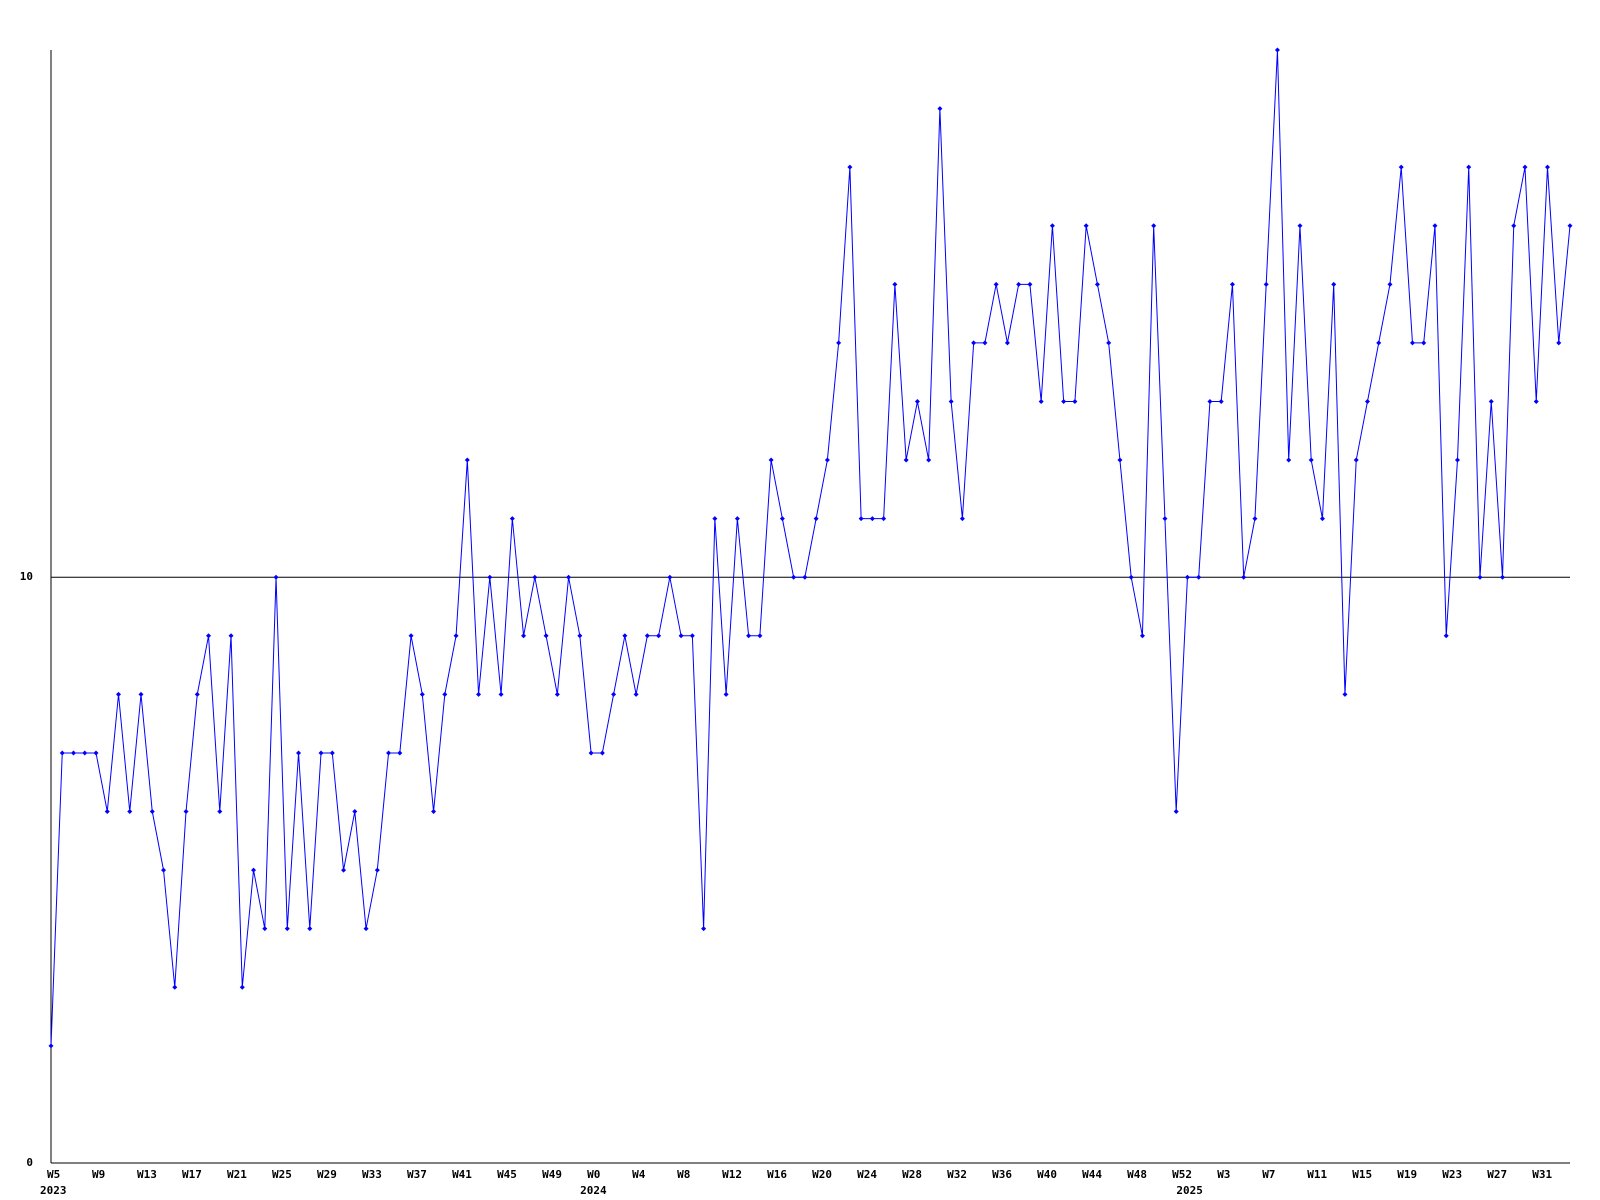  What do you see at coordinates (282, 1174) in the screenshot?
I see `x-tick-label: W25` at bounding box center [282, 1174].